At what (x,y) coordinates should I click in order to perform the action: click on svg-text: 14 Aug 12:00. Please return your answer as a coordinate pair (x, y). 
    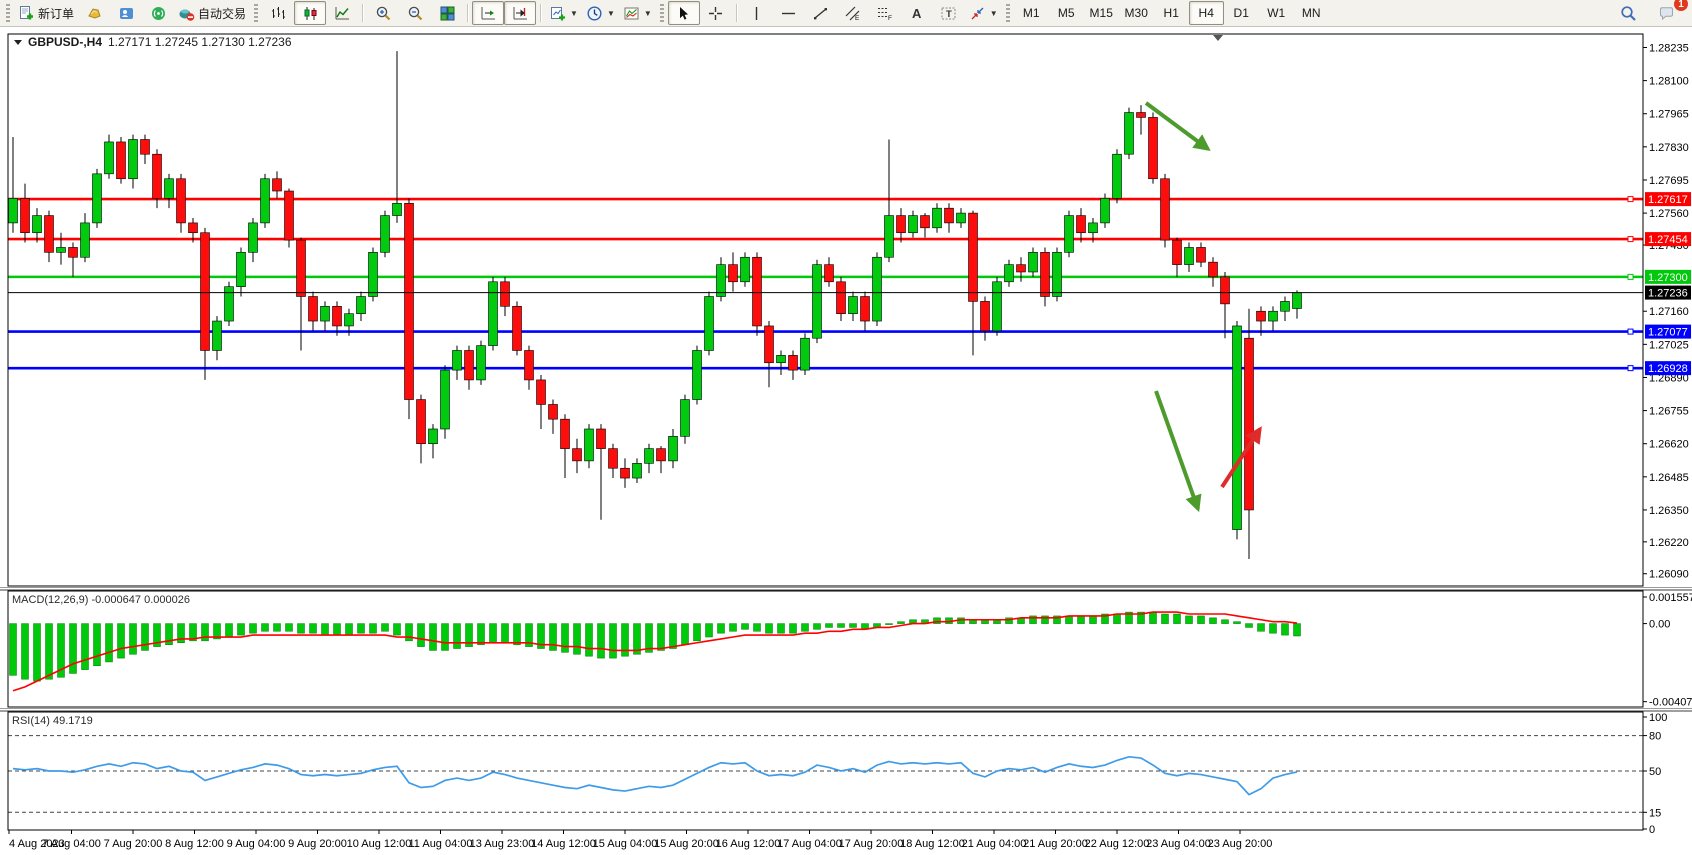
    Looking at the image, I should click on (563, 844).